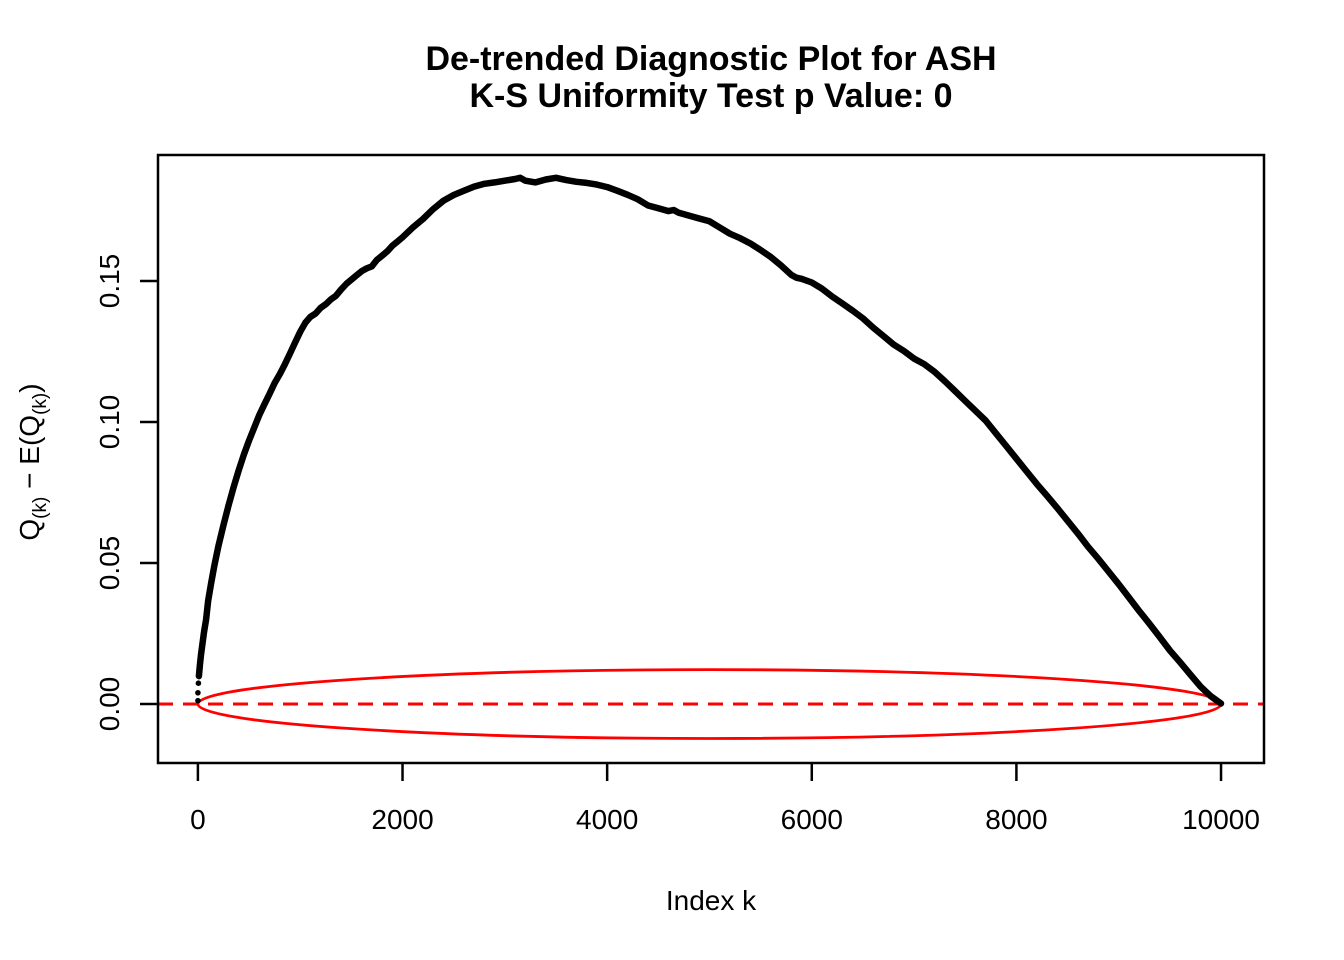  I want to click on x-tick-label-4000: 4000, so click(607, 819).